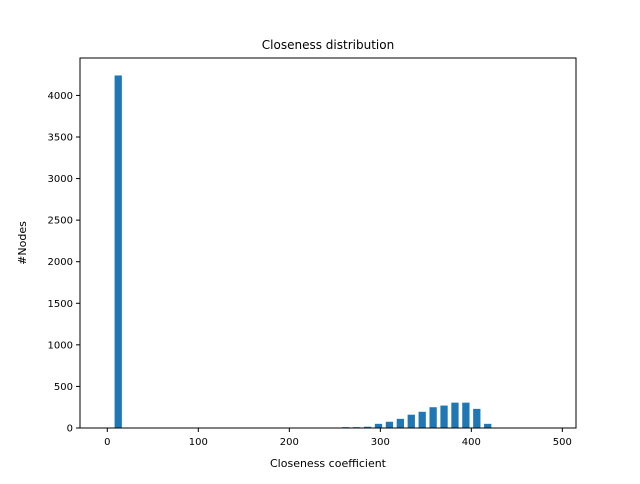 The image size is (640, 484). Describe the element at coordinates (562, 442) in the screenshot. I see `x-tick-label: 500` at that location.